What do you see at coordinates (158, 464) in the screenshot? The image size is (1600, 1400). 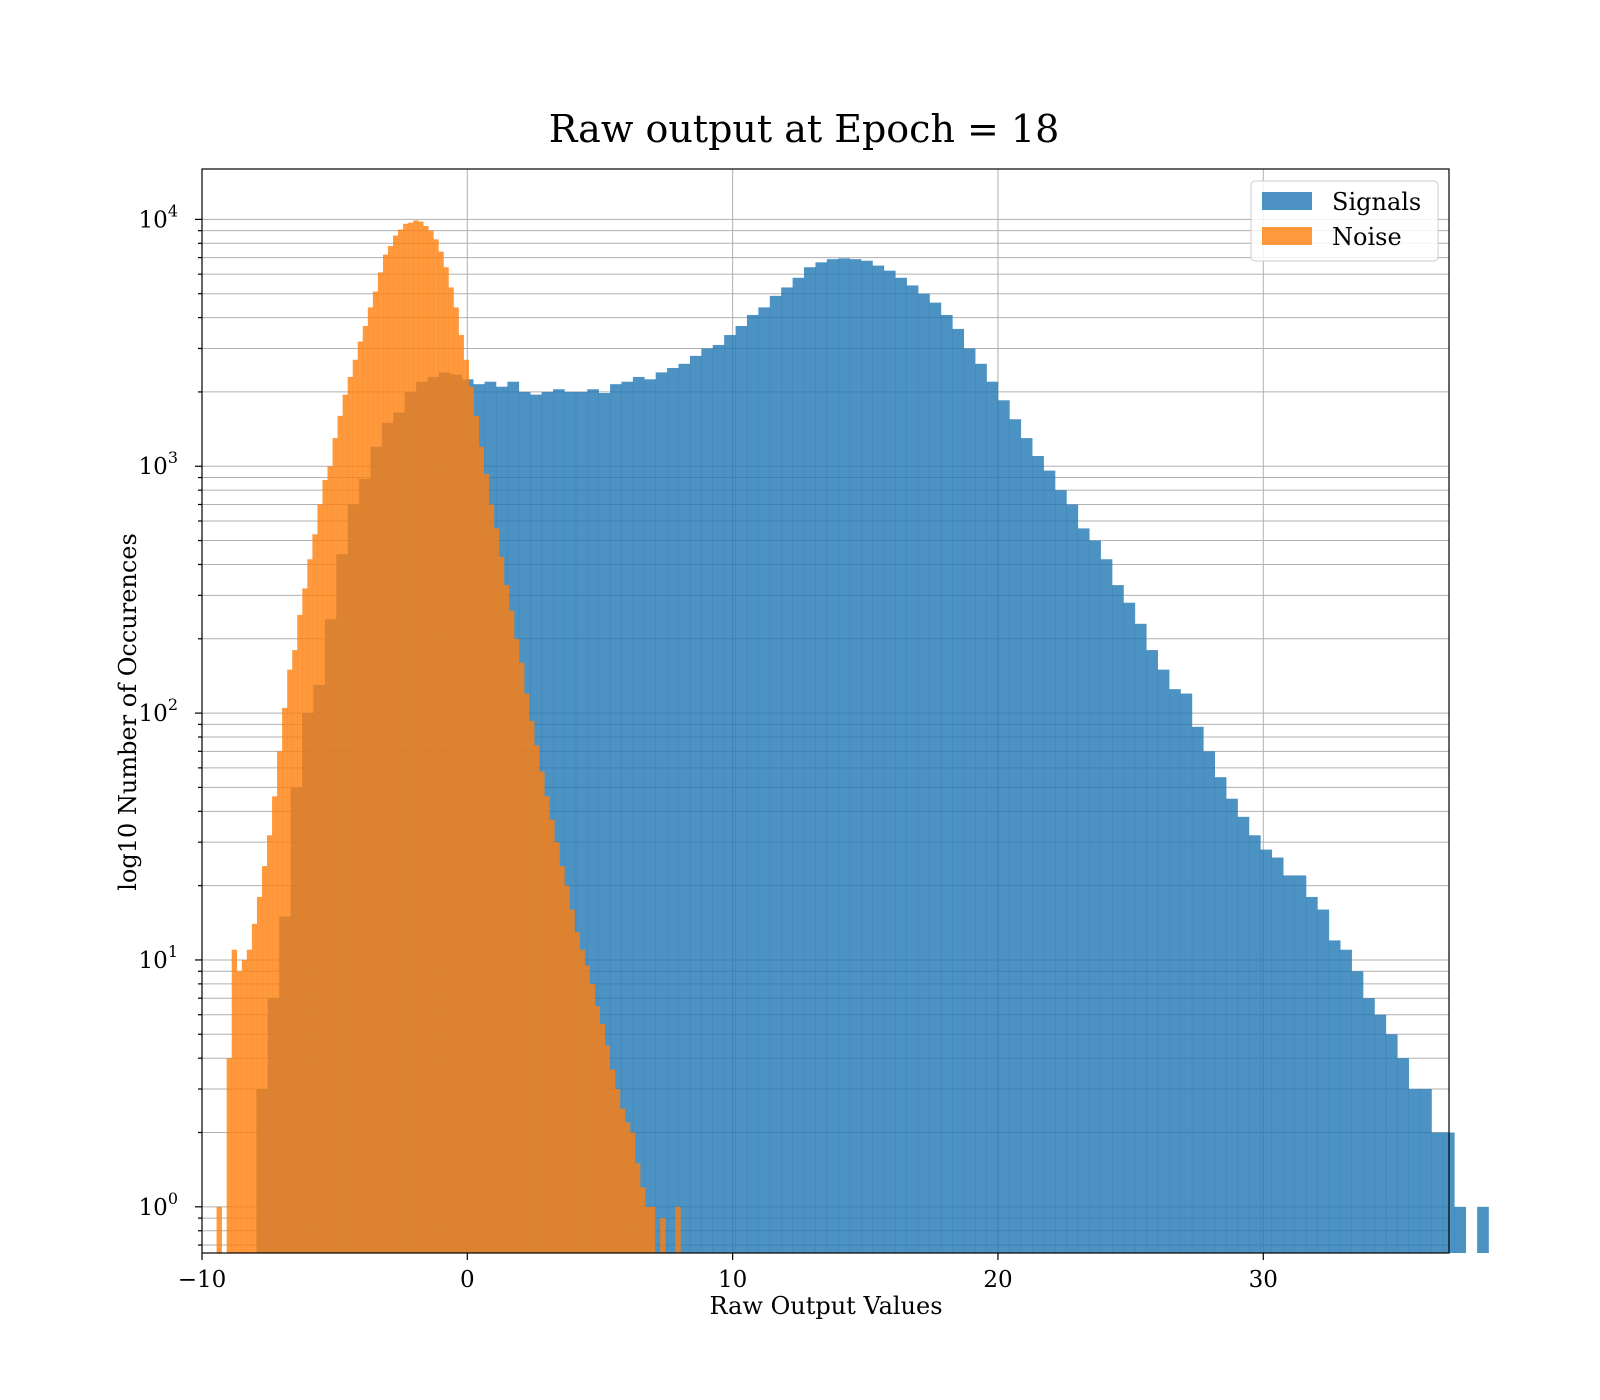 I see `y-tick-label: 10³` at bounding box center [158, 464].